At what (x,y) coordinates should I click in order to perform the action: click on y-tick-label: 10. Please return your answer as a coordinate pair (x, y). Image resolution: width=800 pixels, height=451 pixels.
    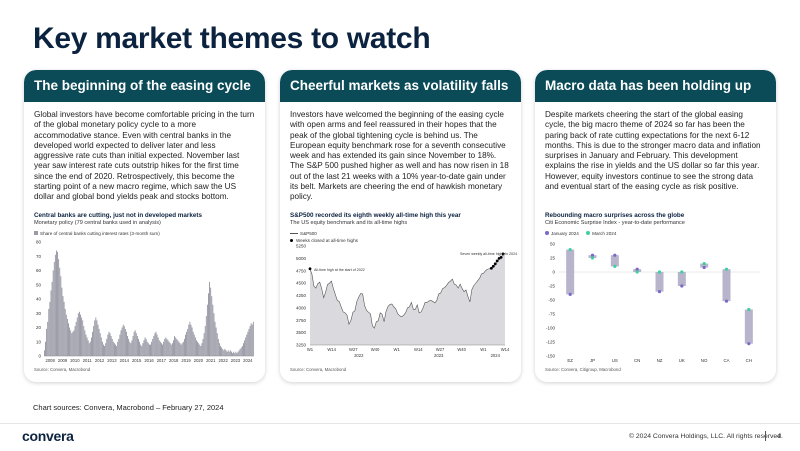
    Looking at the image, I should click on (39, 341).